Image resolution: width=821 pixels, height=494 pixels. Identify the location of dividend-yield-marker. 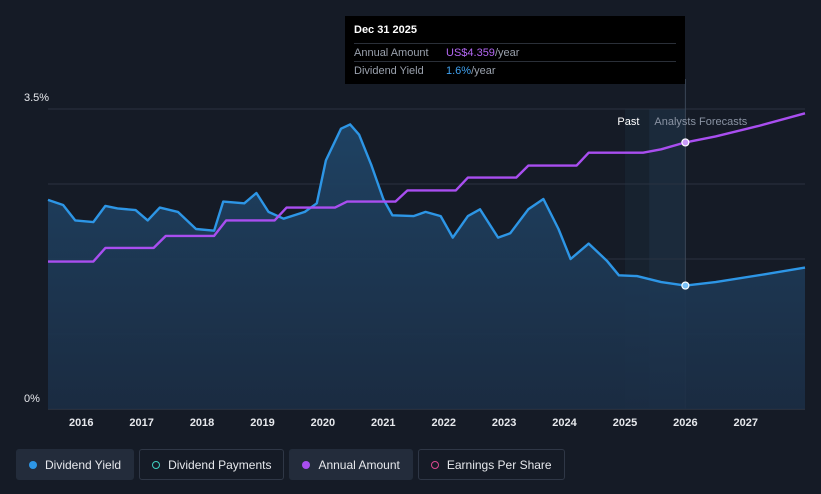
(685, 285).